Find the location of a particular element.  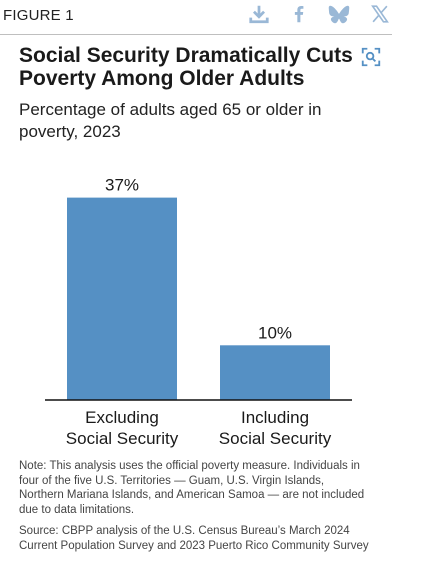

figure-label: FIGURE 1 is located at coordinates (38, 15).